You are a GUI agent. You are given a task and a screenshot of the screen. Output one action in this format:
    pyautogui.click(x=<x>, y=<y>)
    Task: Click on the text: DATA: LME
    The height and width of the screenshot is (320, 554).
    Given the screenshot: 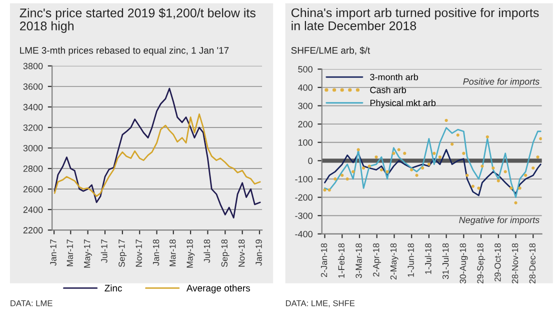 What is the action you would take?
    pyautogui.click(x=31, y=303)
    